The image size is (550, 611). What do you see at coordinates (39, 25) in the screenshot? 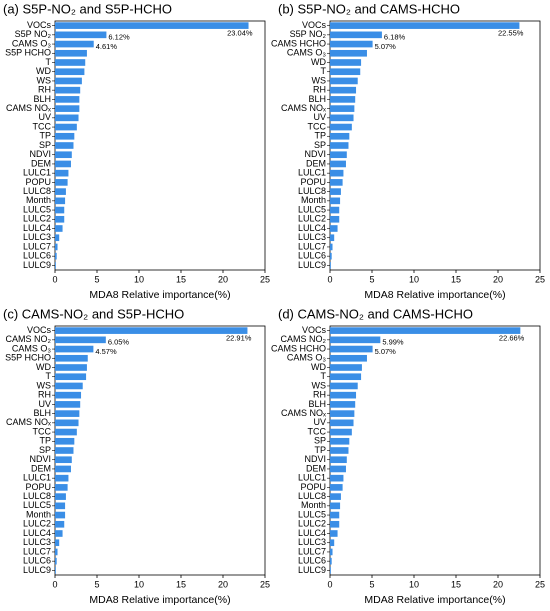
I see `y-tick-label: VOCs` at bounding box center [39, 25].